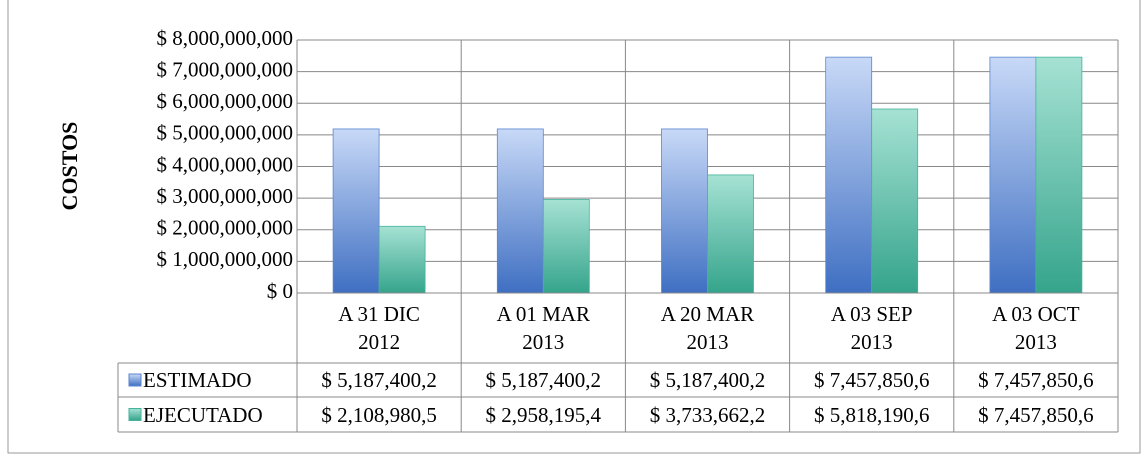 The width and height of the screenshot is (1148, 463). What do you see at coordinates (225, 69) in the screenshot?
I see `y-tick-label: $ 7,000,000,000` at bounding box center [225, 69].